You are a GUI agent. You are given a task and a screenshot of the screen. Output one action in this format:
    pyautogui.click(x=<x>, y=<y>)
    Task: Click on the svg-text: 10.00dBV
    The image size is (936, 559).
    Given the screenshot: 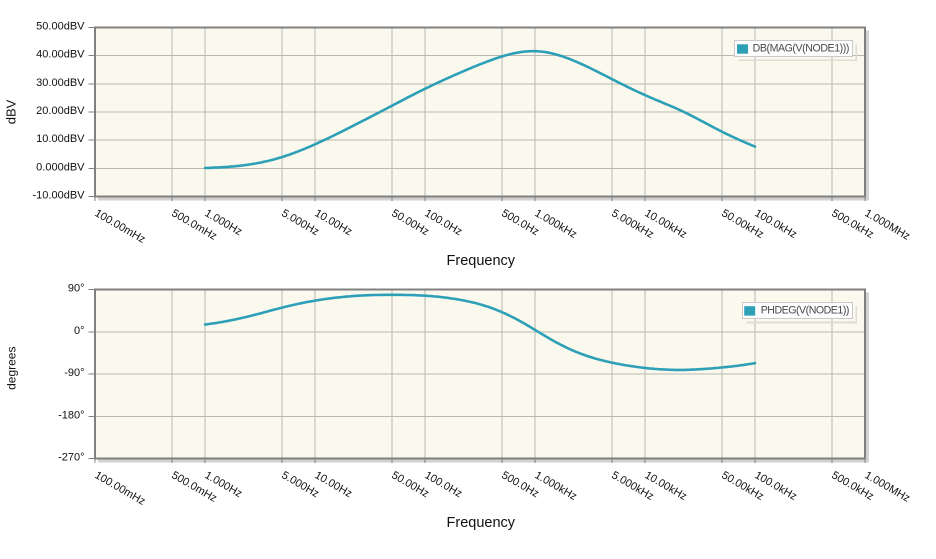 What is the action you would take?
    pyautogui.click(x=60, y=139)
    